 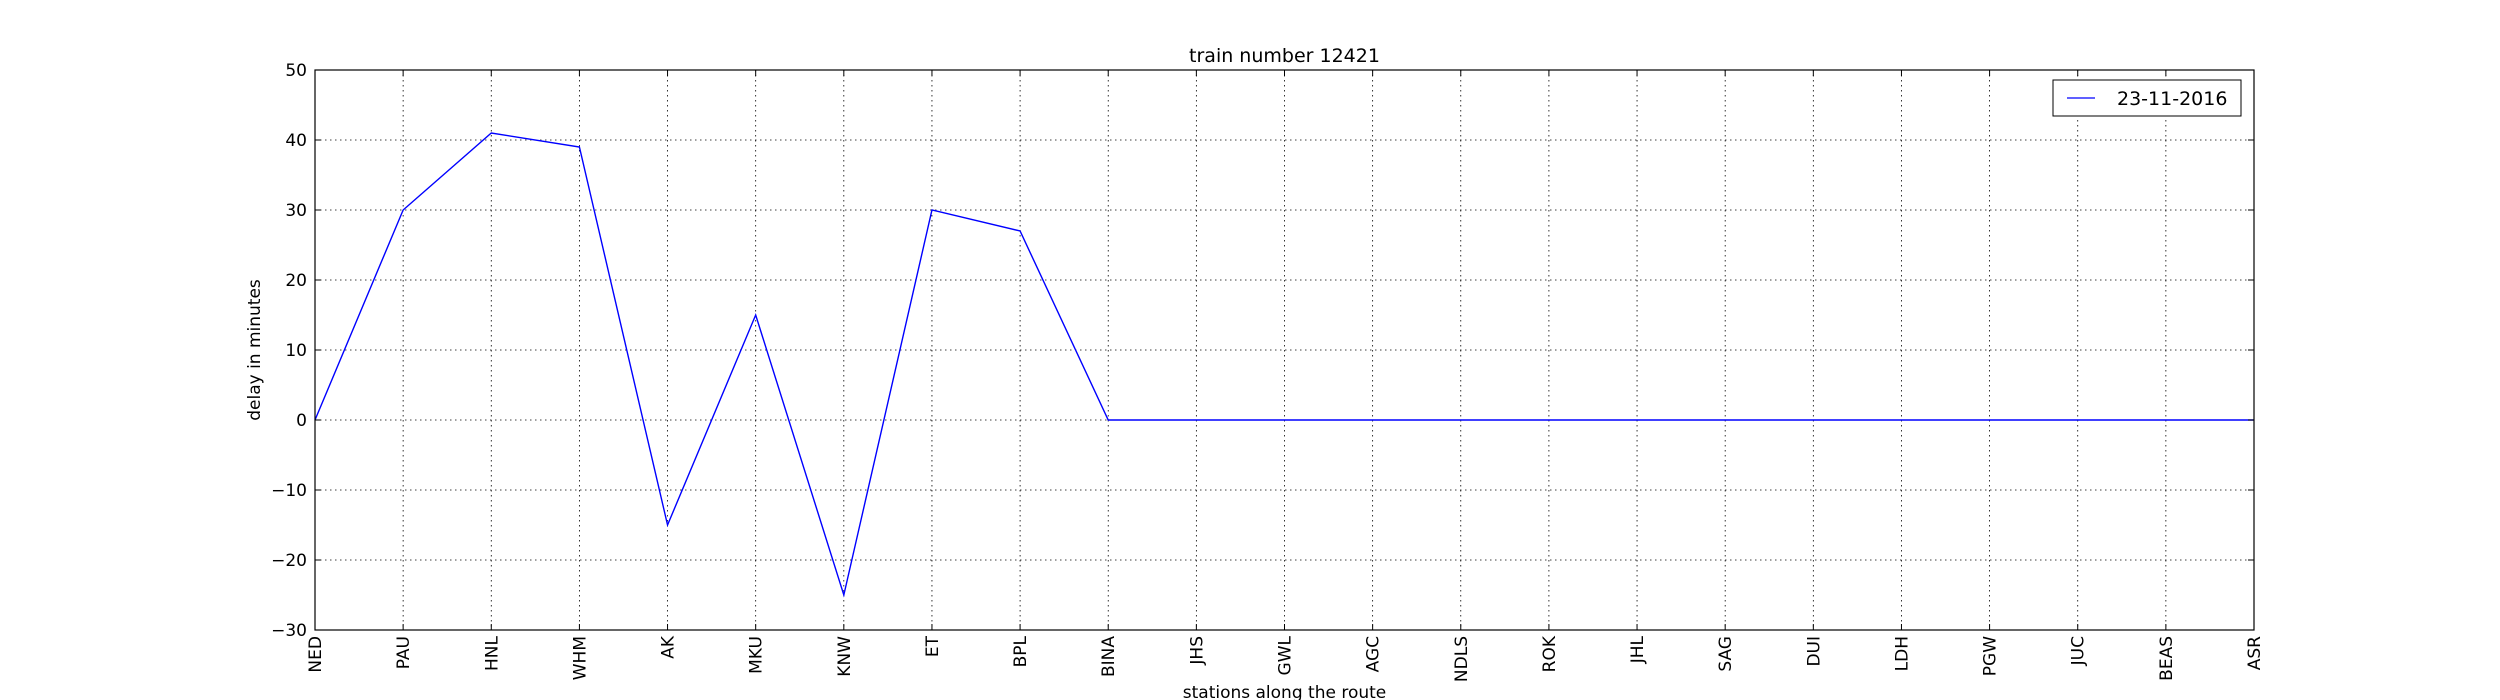 What do you see at coordinates (255, 350) in the screenshot?
I see `y-axis-label: delay in minutes` at bounding box center [255, 350].